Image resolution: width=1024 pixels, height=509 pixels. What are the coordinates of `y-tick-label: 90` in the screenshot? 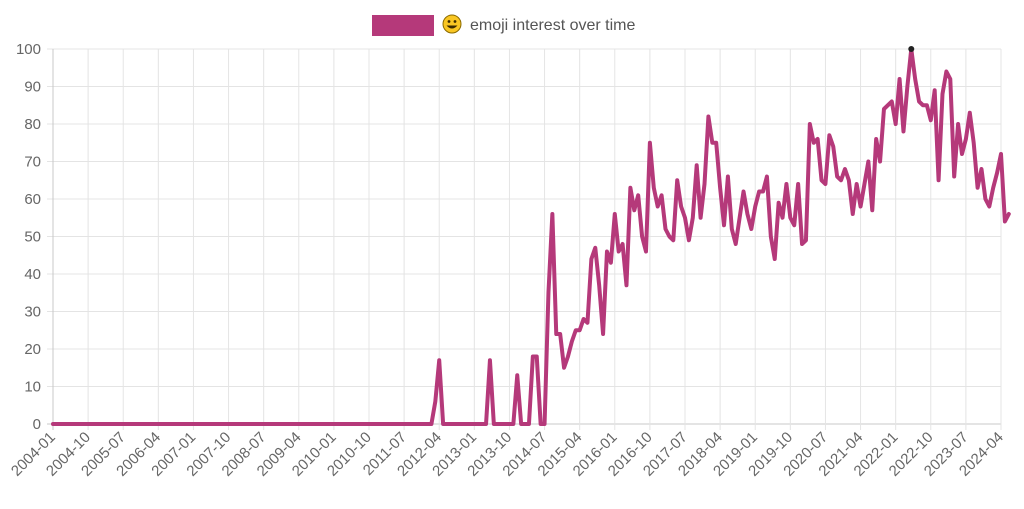 It's located at (32, 87).